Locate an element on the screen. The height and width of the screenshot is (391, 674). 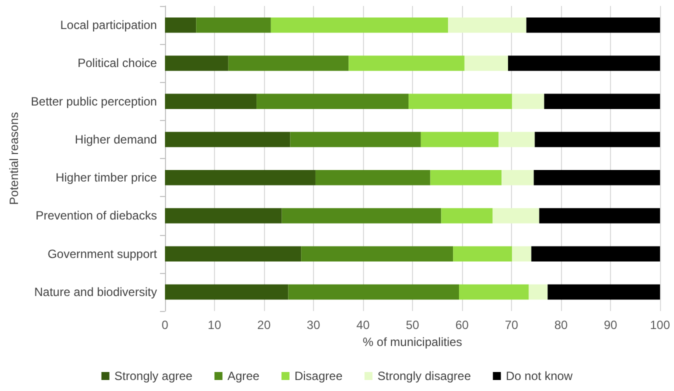
legend-label: Do not know is located at coordinates (539, 376).